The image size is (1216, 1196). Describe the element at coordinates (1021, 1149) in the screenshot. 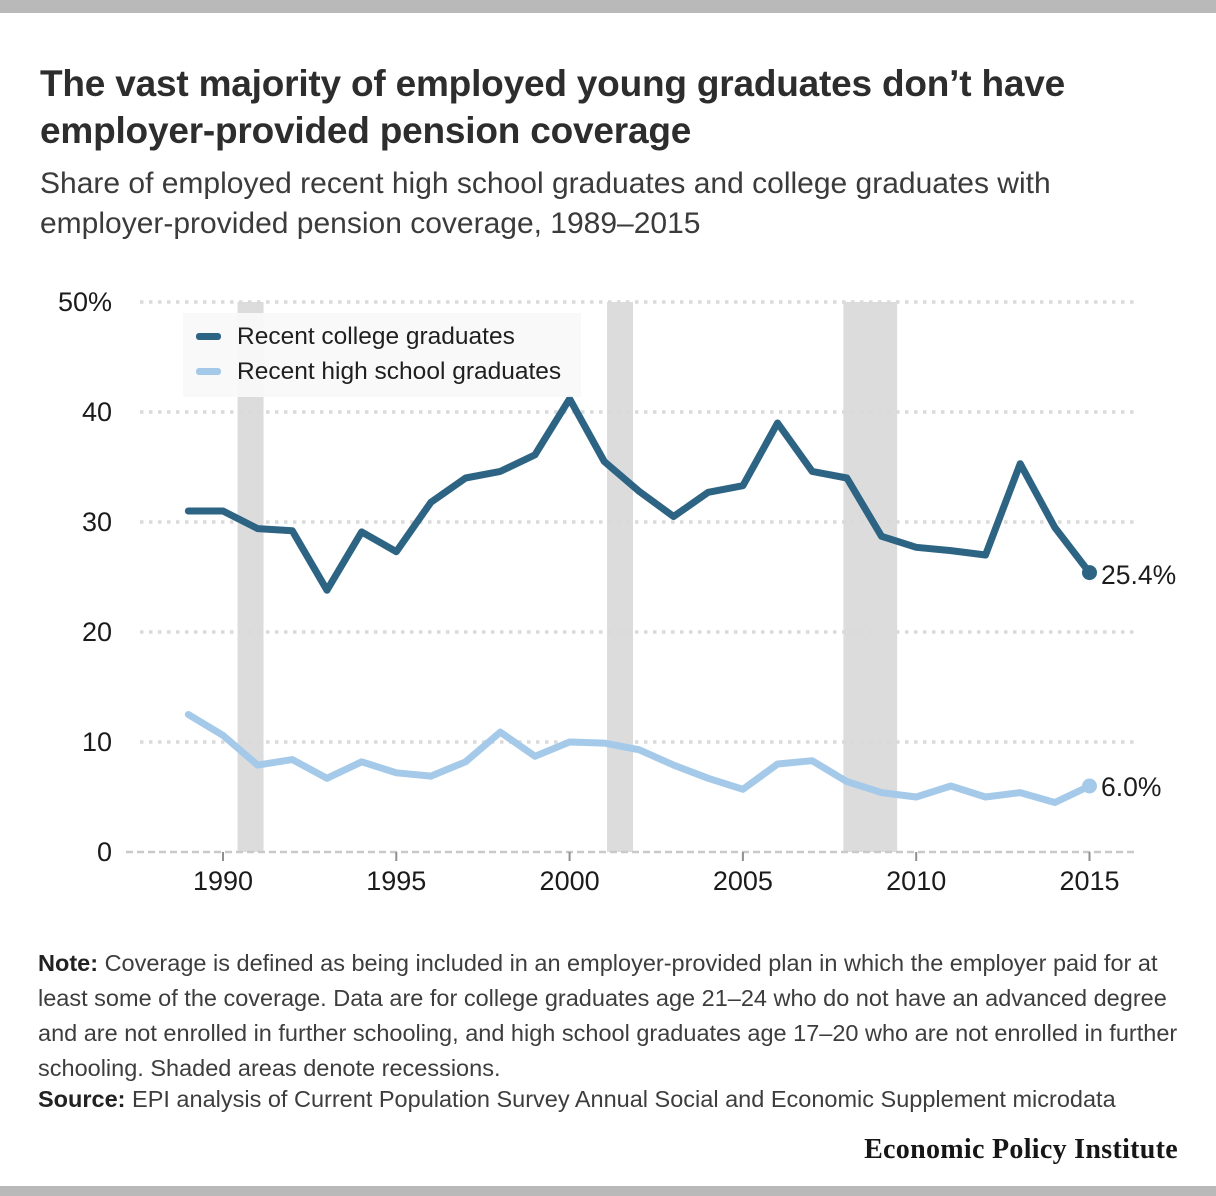

I see `epi-logo-text: Economic Policy Institute` at that location.